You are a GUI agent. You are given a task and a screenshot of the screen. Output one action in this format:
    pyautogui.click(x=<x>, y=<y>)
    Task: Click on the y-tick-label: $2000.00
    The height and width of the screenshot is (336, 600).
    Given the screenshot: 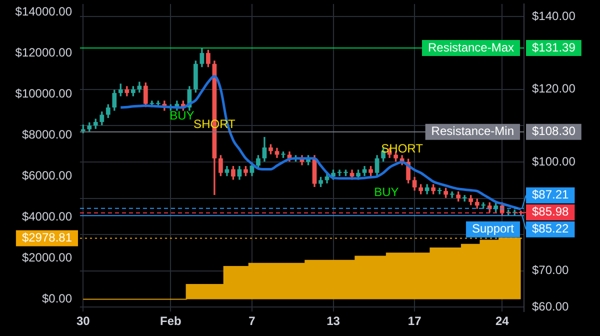 What is the action you would take?
    pyautogui.click(x=47, y=257)
    